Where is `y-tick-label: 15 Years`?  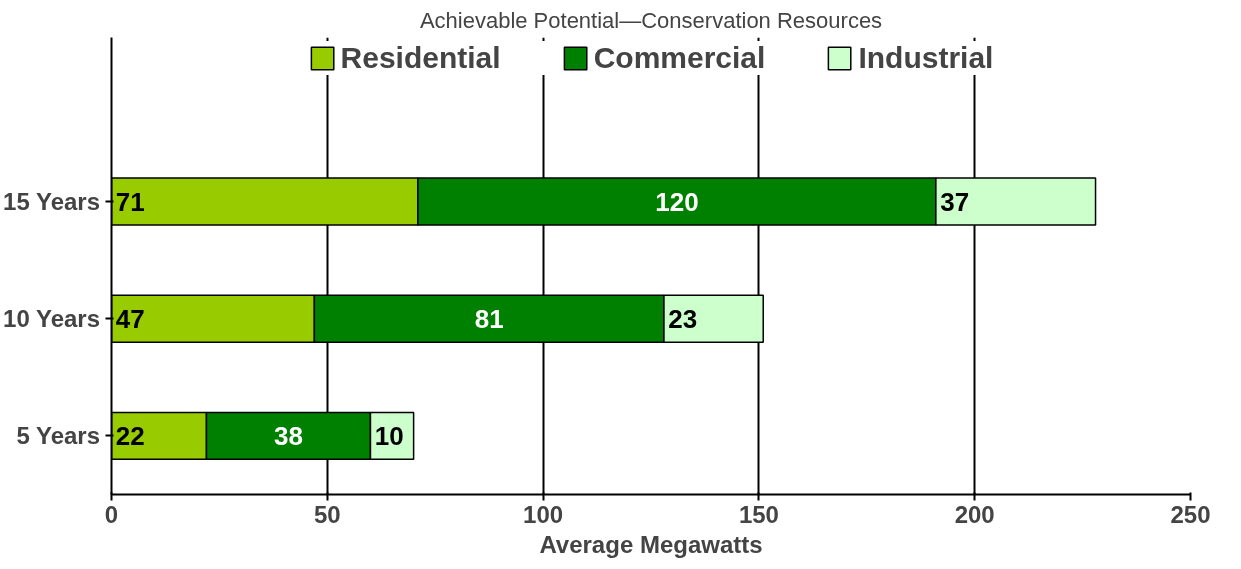
y-tick-label: 15 Years is located at coordinates (52, 202).